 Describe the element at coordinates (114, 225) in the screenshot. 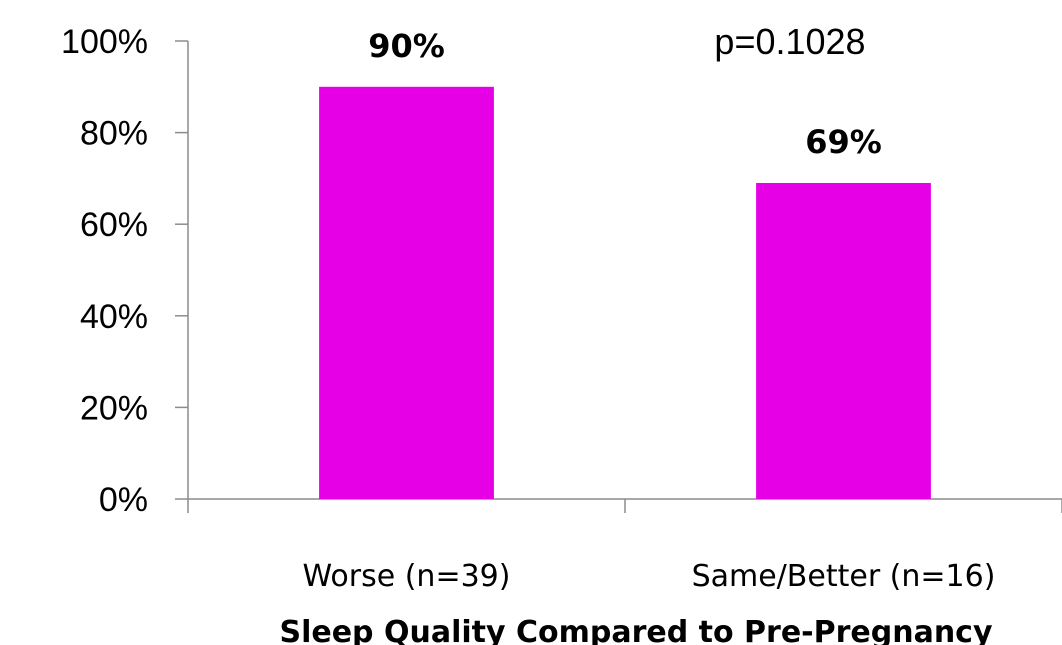

I see `y-tick-label: 60%` at that location.